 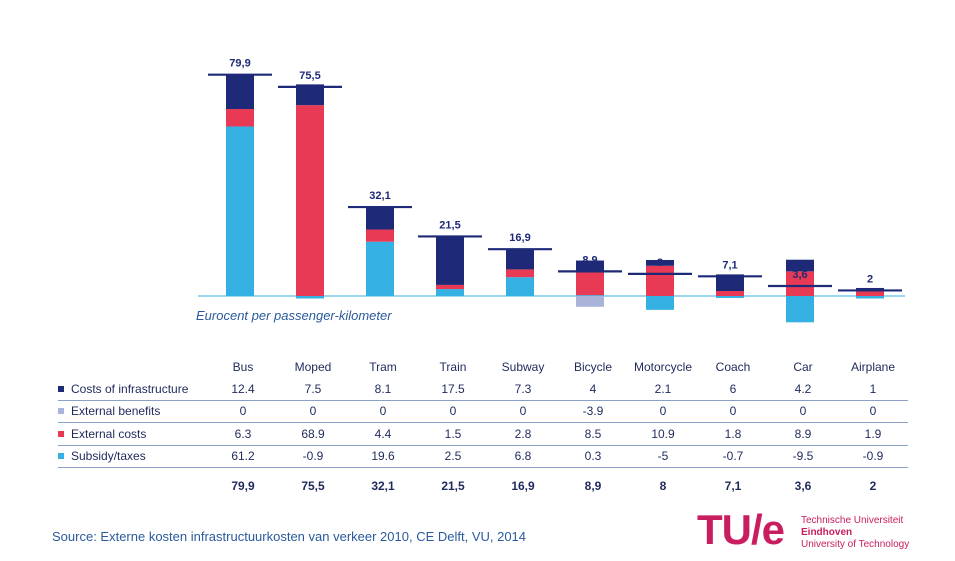 What do you see at coordinates (243, 434) in the screenshot?
I see `table-cell: 6.3` at bounding box center [243, 434].